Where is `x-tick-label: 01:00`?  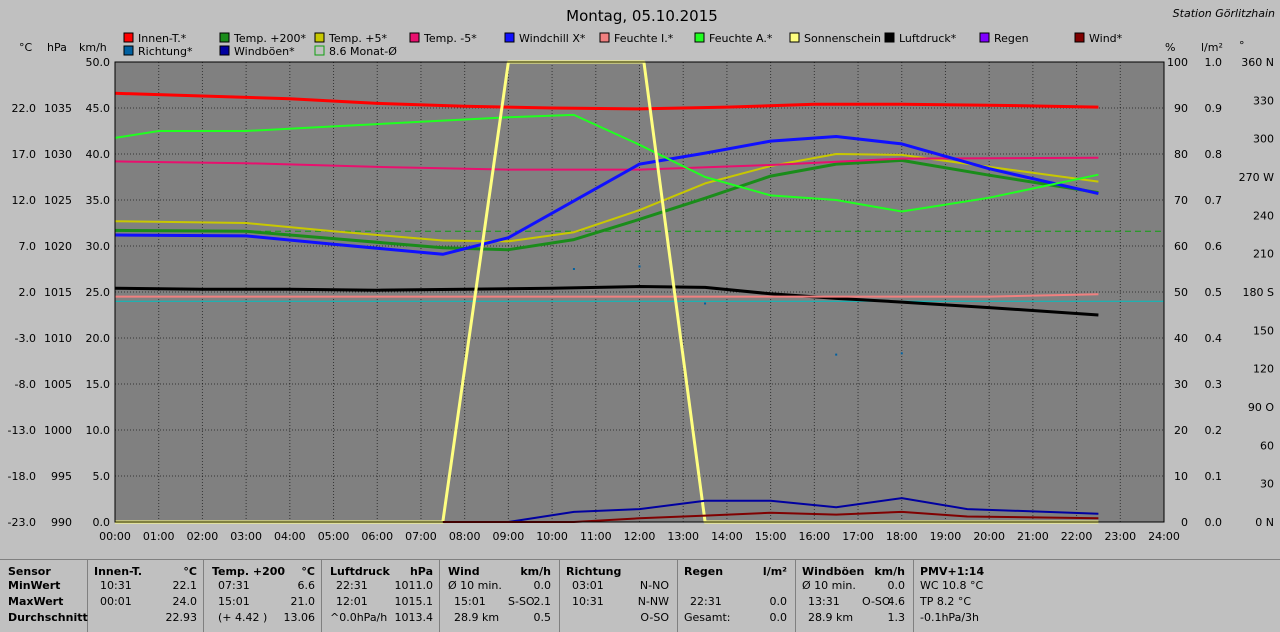
x-tick-label: 01:00 is located at coordinates (159, 536).